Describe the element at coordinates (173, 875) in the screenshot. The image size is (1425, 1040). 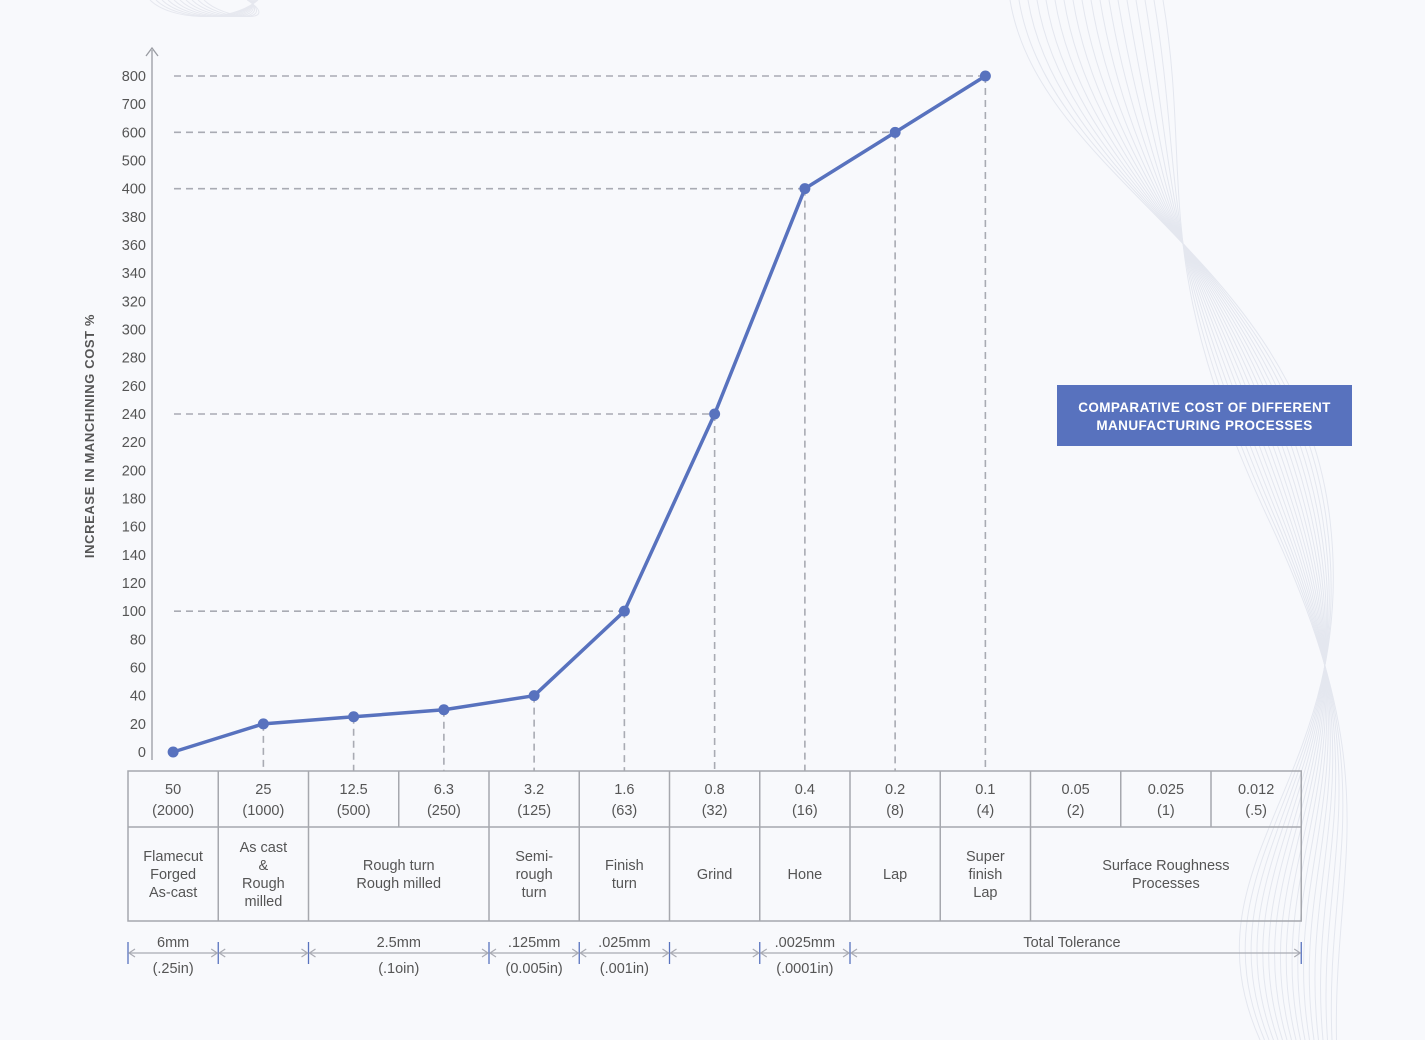
I see `process-label: Forged` at that location.